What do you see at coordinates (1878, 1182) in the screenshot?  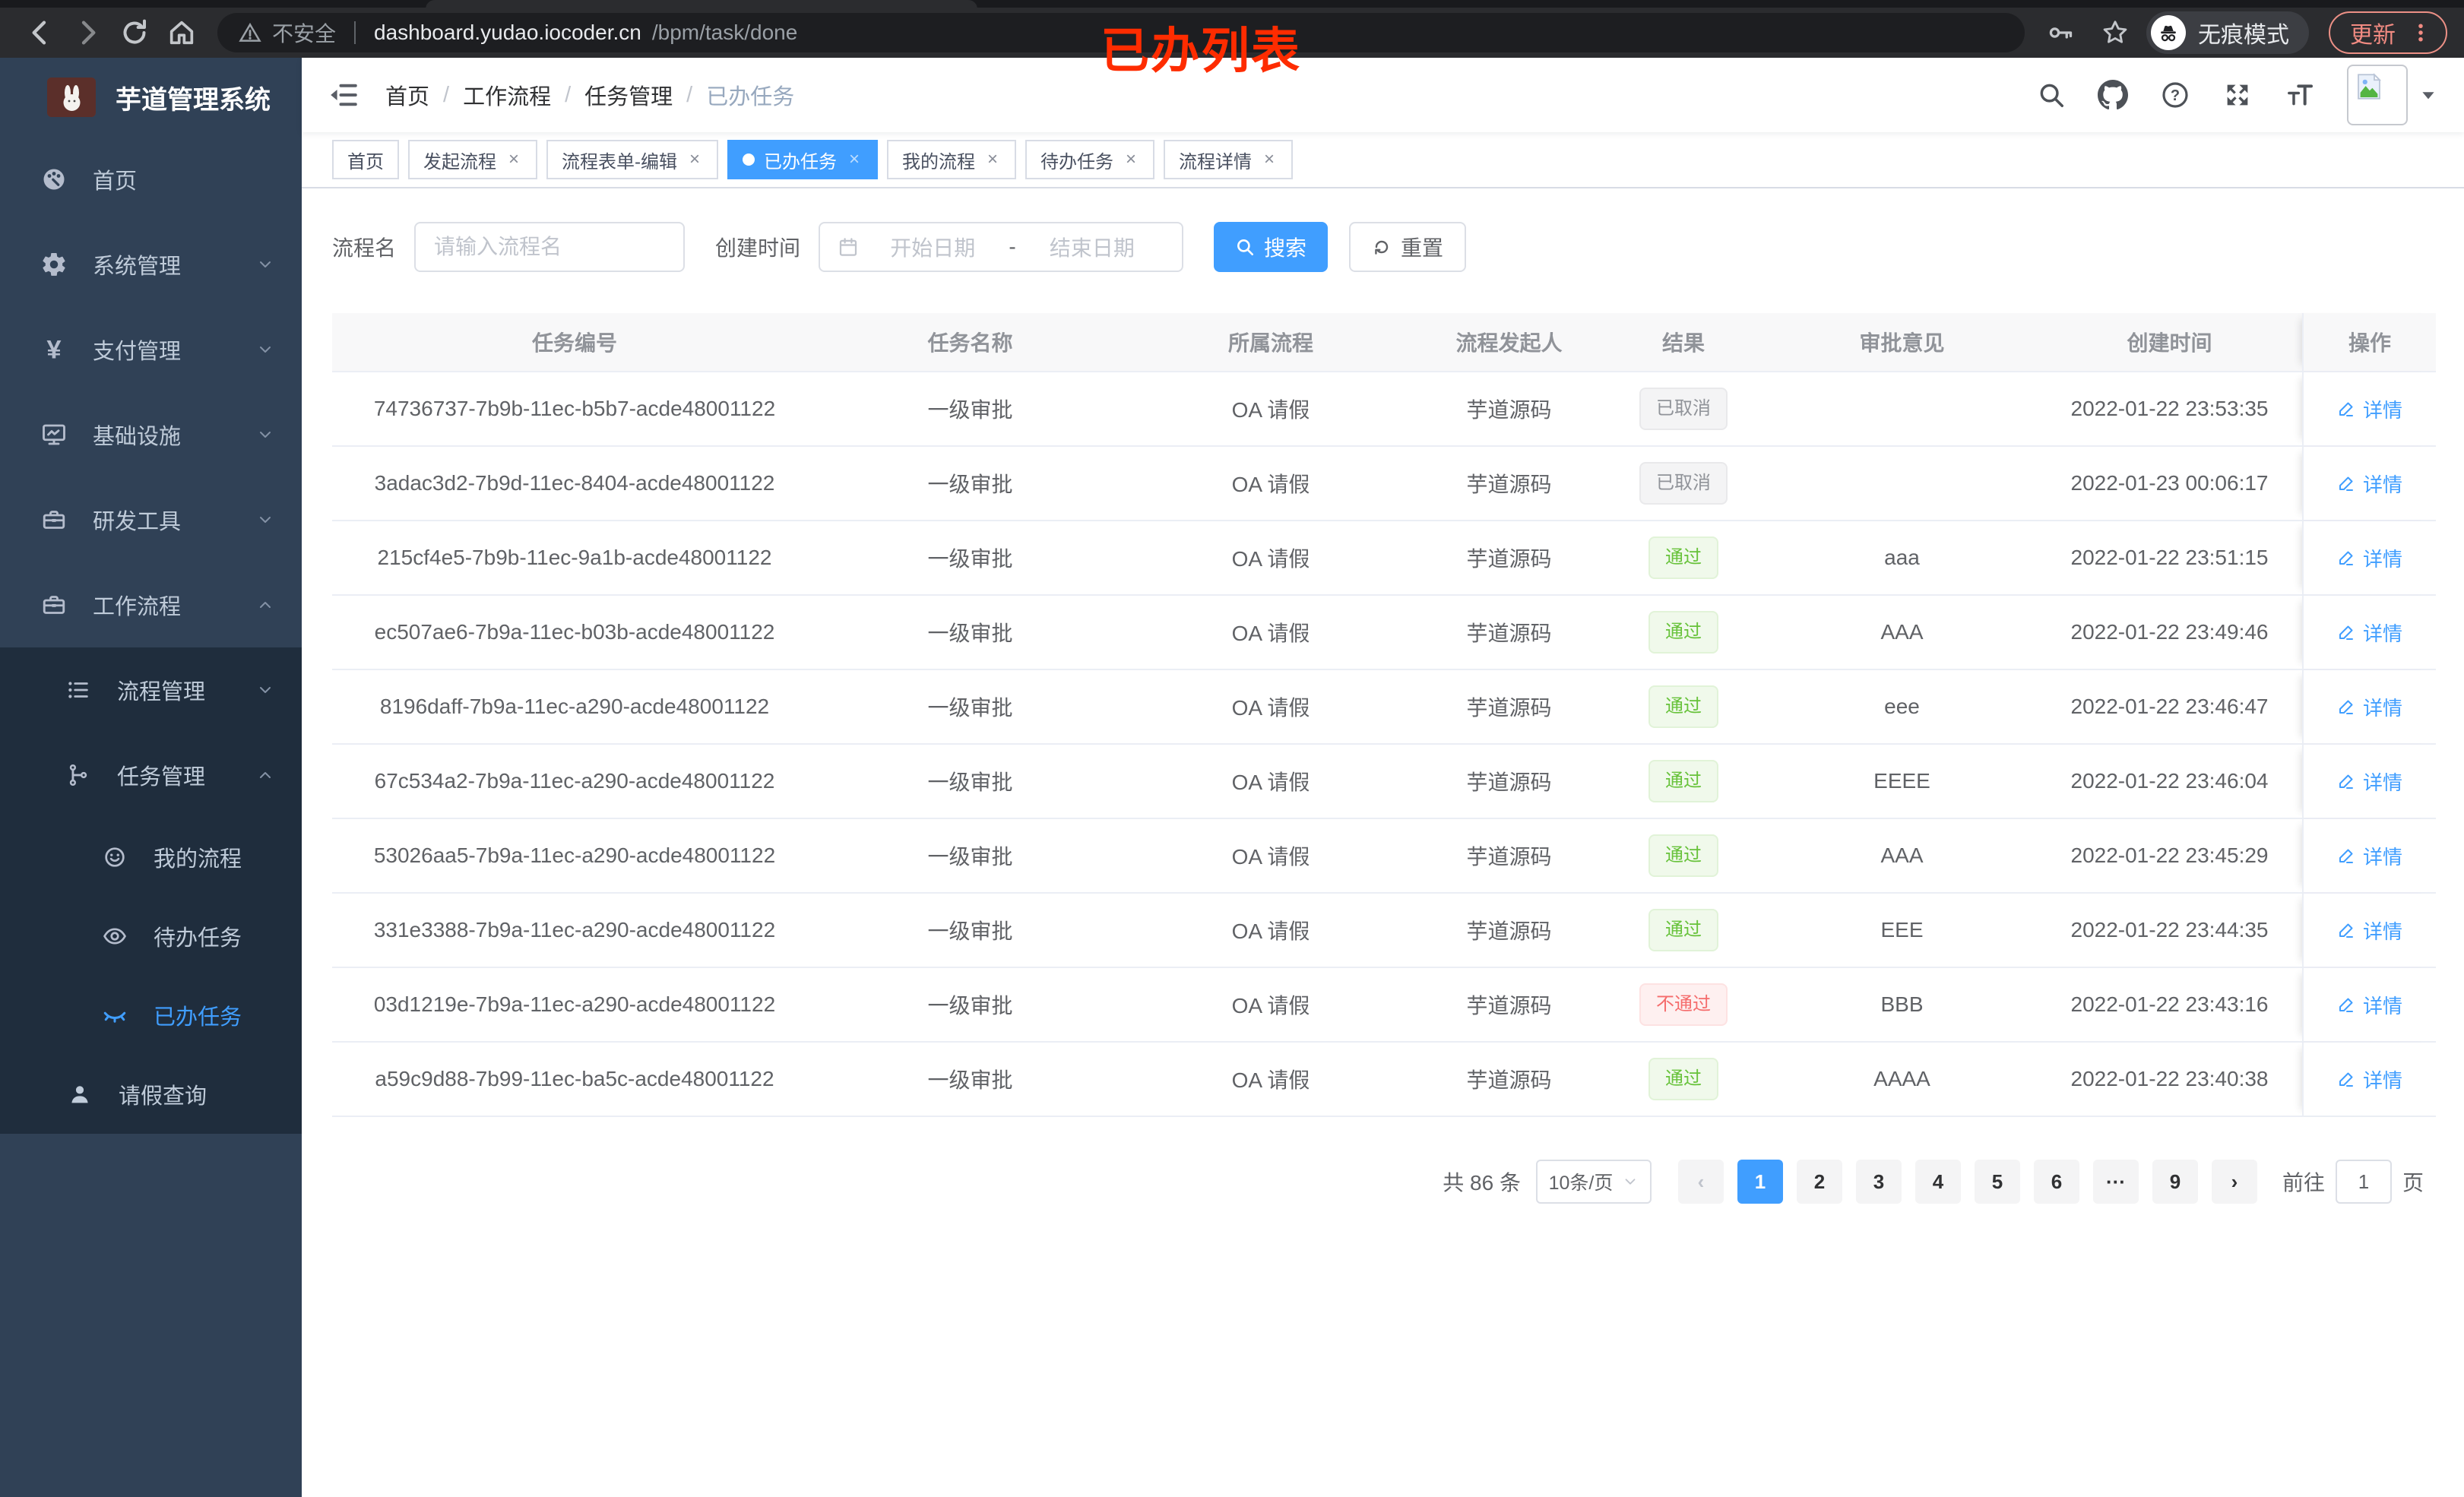 I see `page-button-3: 3` at bounding box center [1878, 1182].